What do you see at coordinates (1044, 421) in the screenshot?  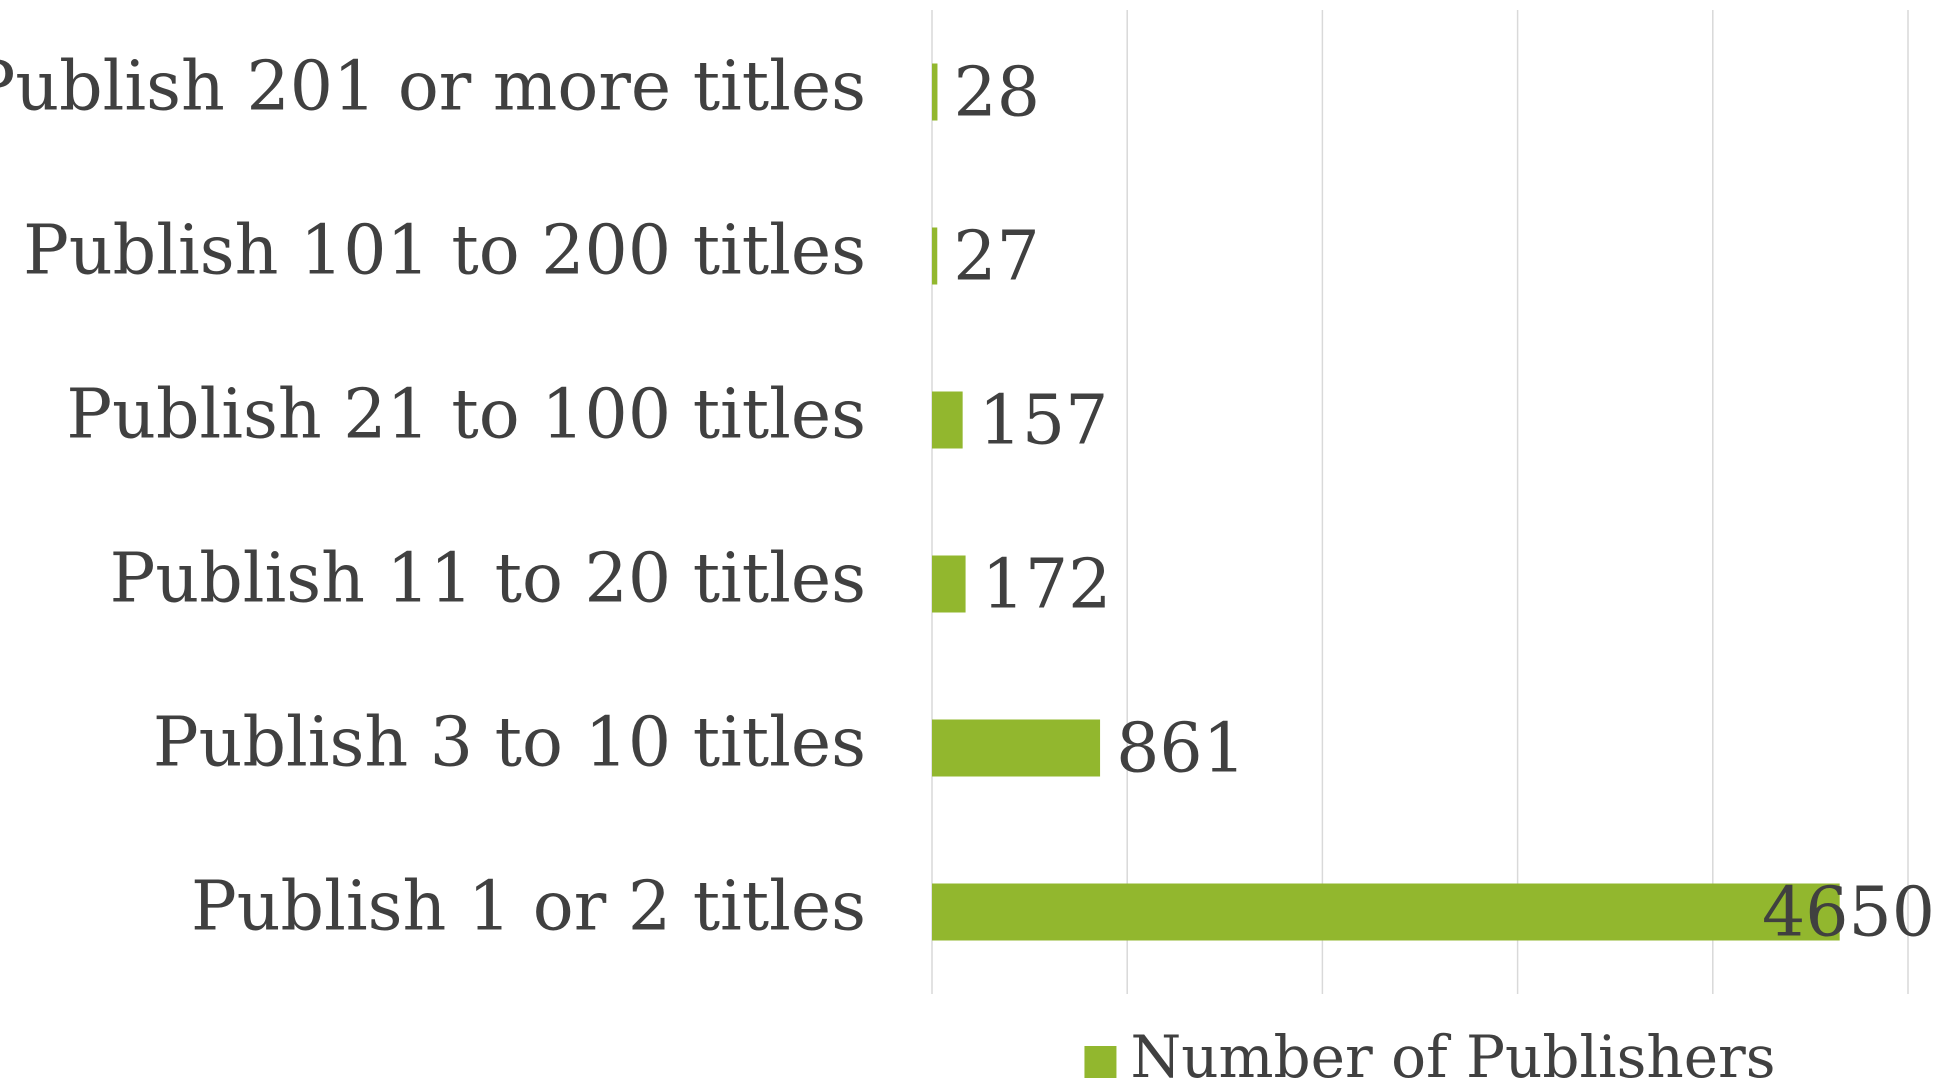 I see `data-label: 157` at bounding box center [1044, 421].